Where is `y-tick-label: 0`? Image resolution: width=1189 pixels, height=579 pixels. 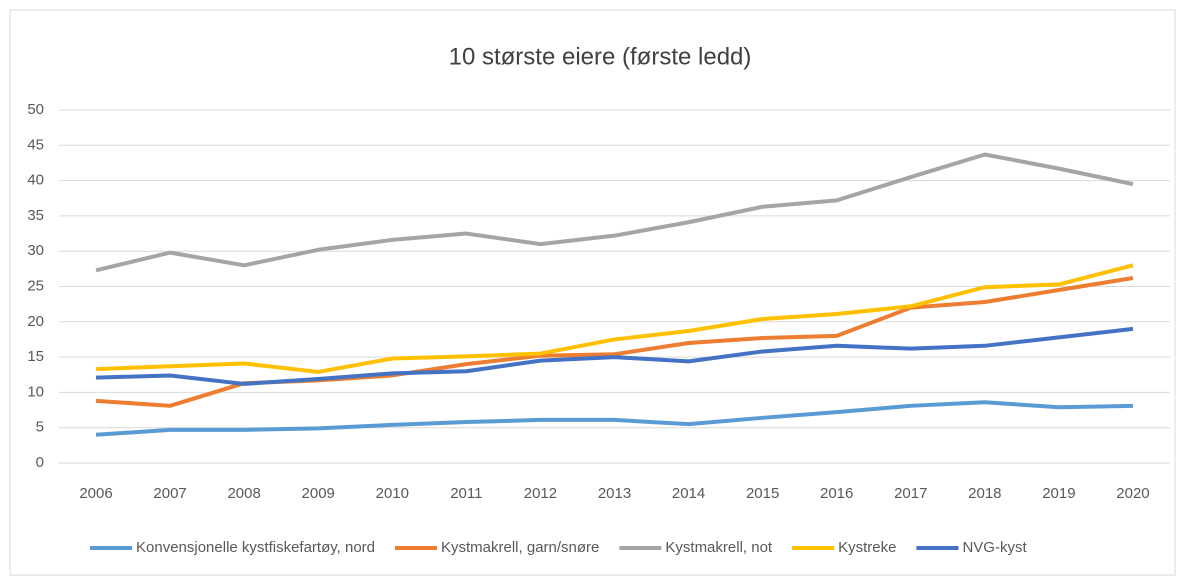
y-tick-label: 0 is located at coordinates (40, 462).